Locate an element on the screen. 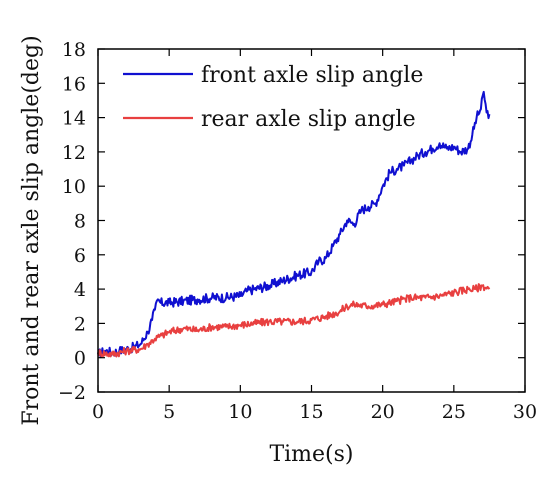  x-axis-title: Time(s) is located at coordinates (311, 454).